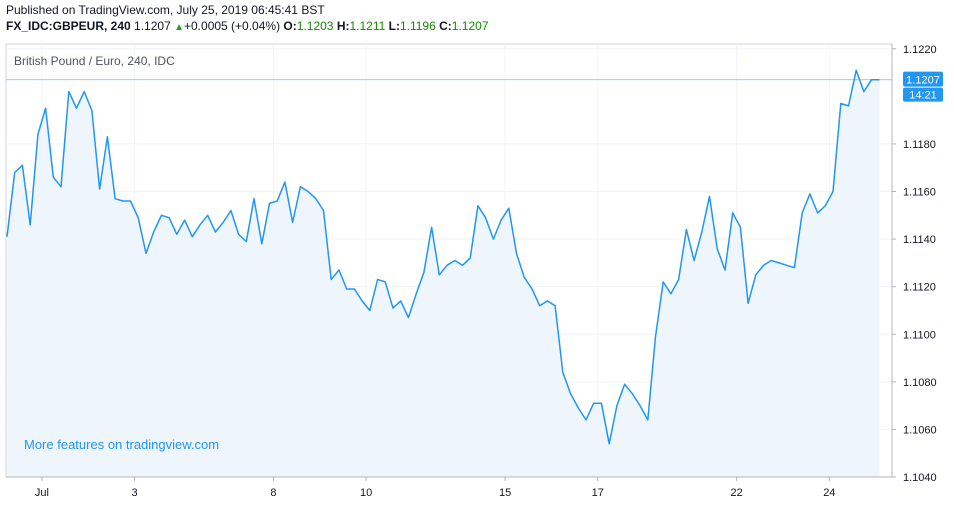 The width and height of the screenshot is (954, 511). What do you see at coordinates (919, 193) in the screenshot?
I see `y-tick-label: 1.1160` at bounding box center [919, 193].